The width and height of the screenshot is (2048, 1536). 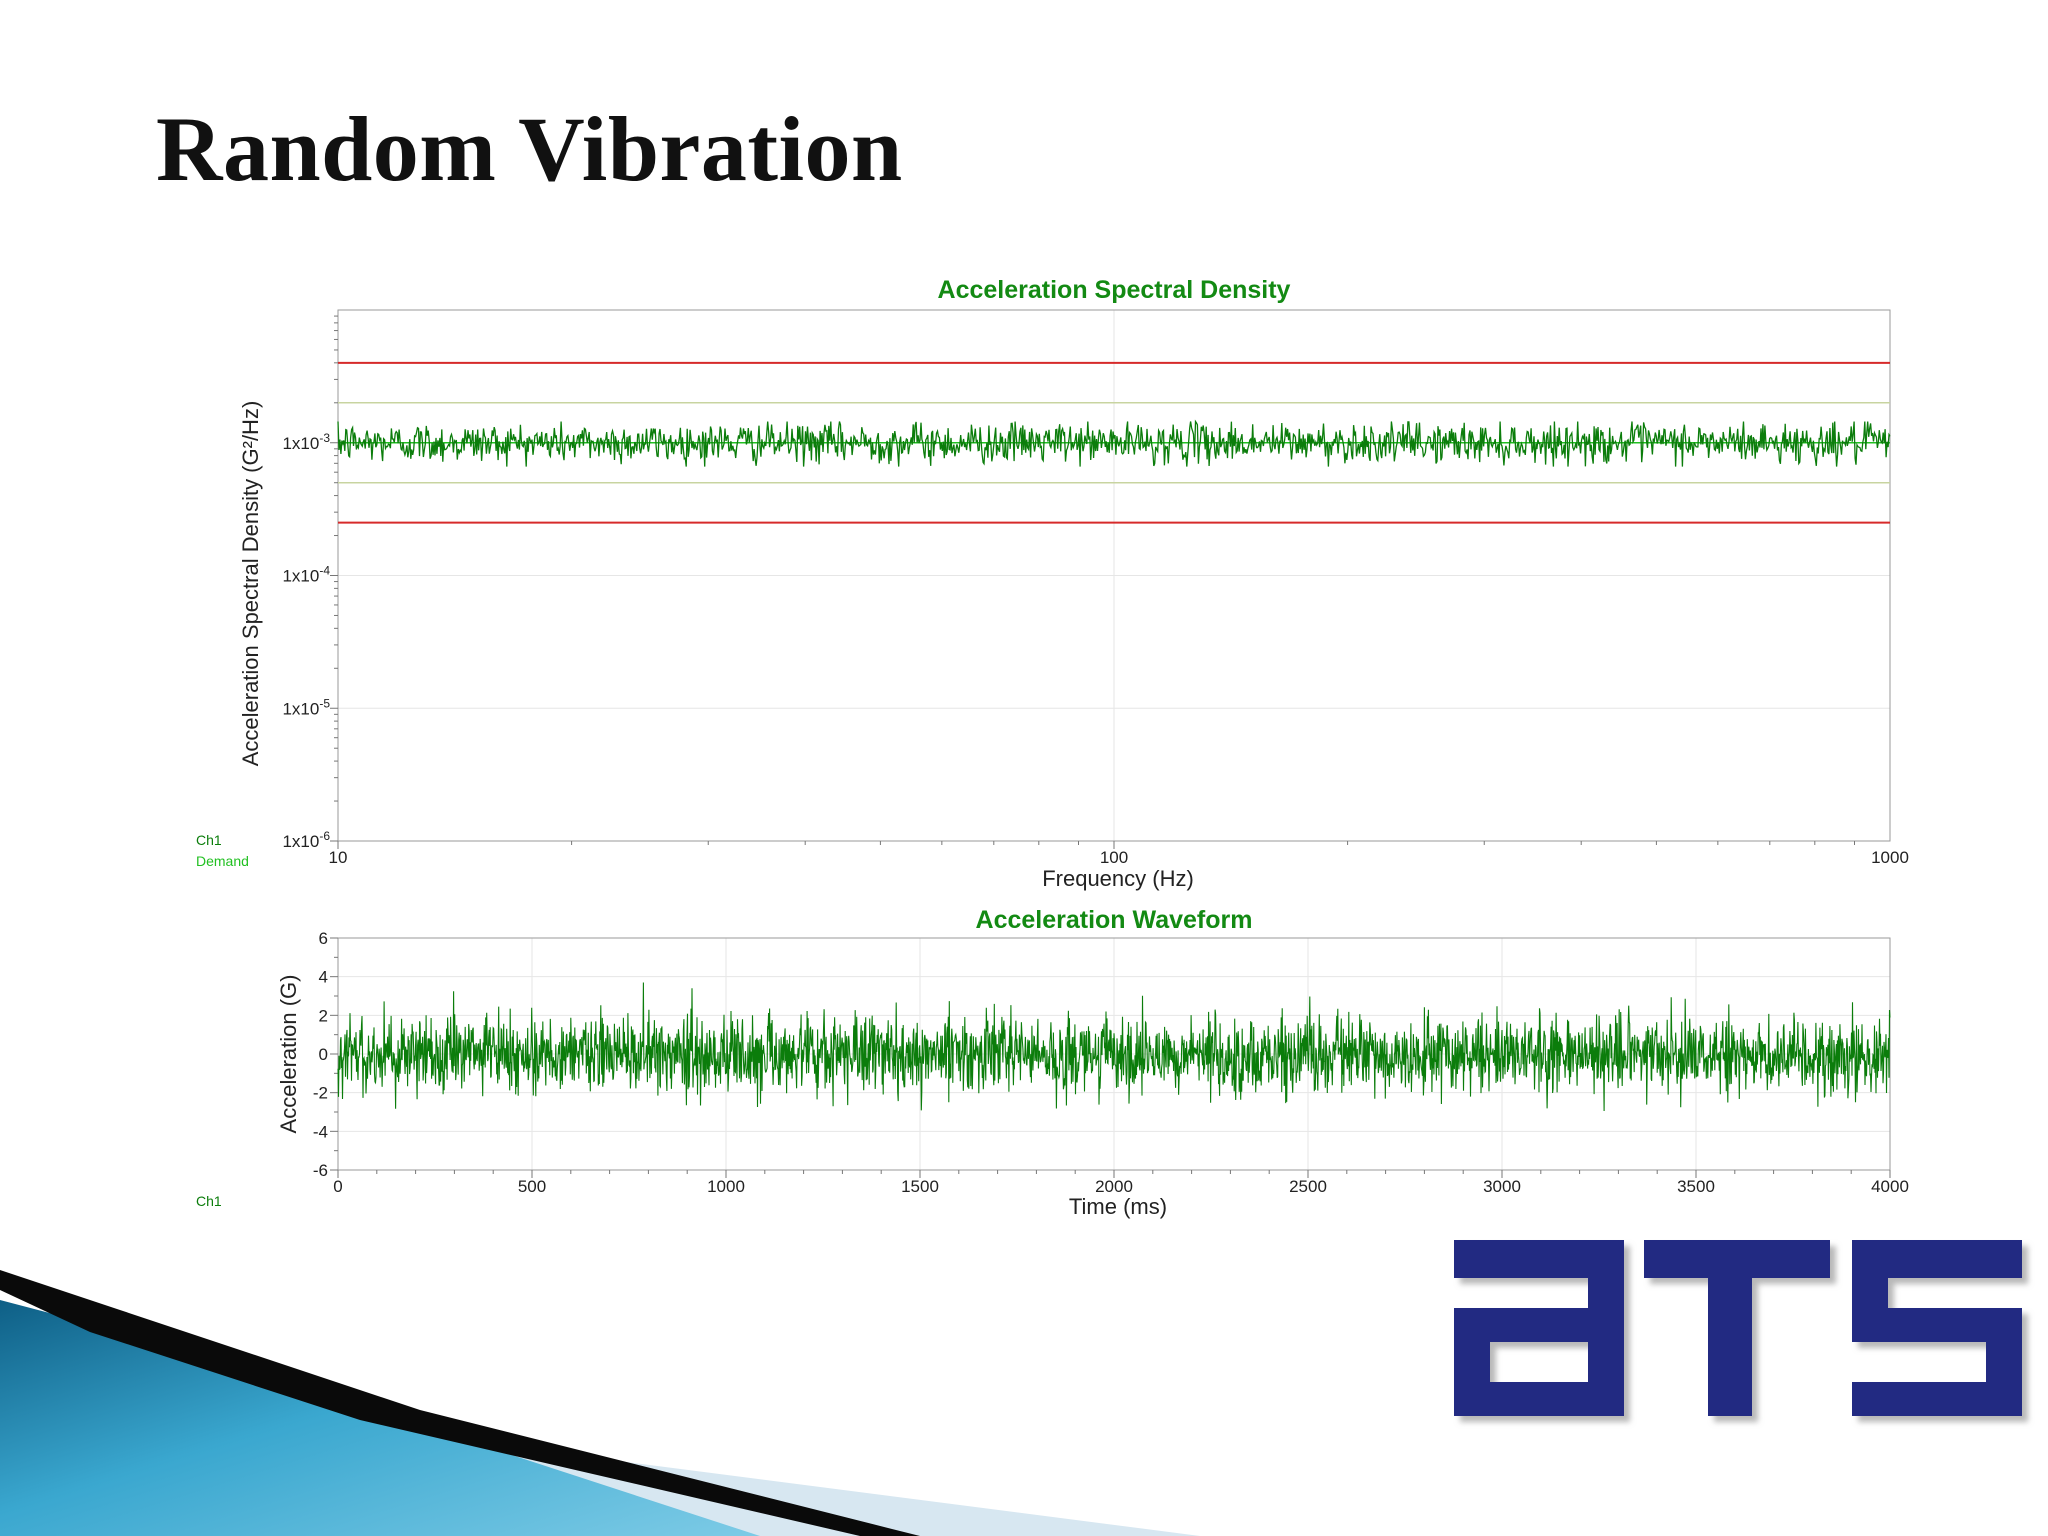 I want to click on asd-x-tick-label: 1000, so click(x=1890, y=857).